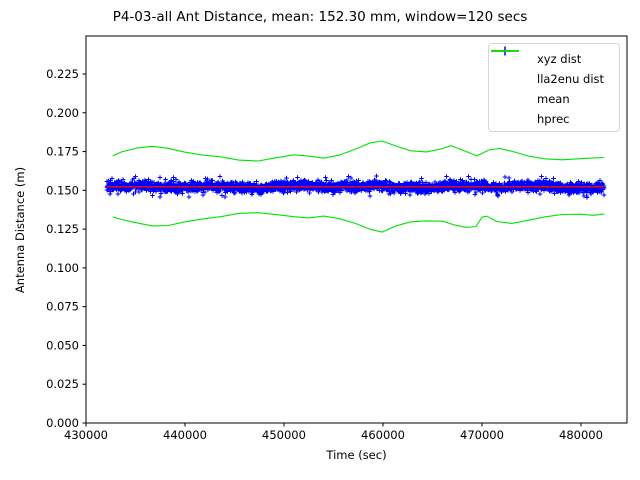 Image resolution: width=640 pixels, height=480 pixels. I want to click on curve-hprec-lower, so click(358, 222).